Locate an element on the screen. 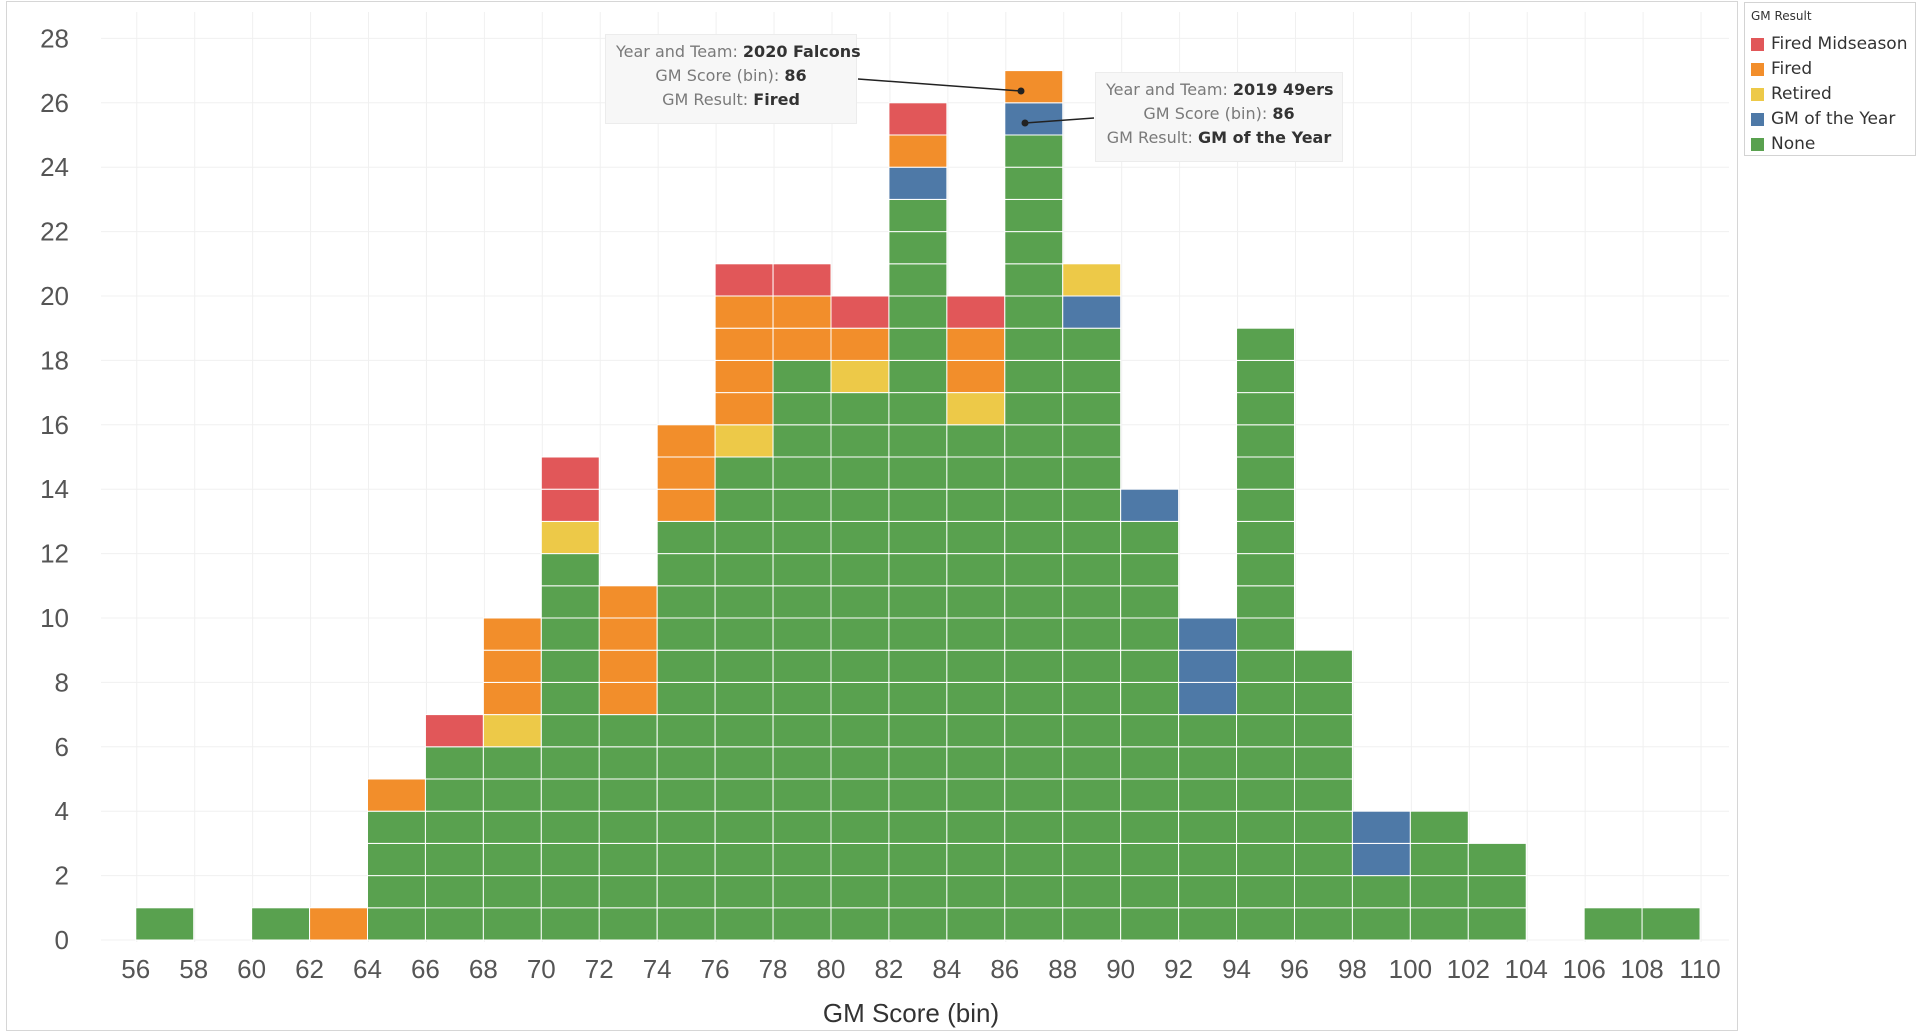  legend-item-gm-of-the-year: GM of the Year is located at coordinates (1823, 119).